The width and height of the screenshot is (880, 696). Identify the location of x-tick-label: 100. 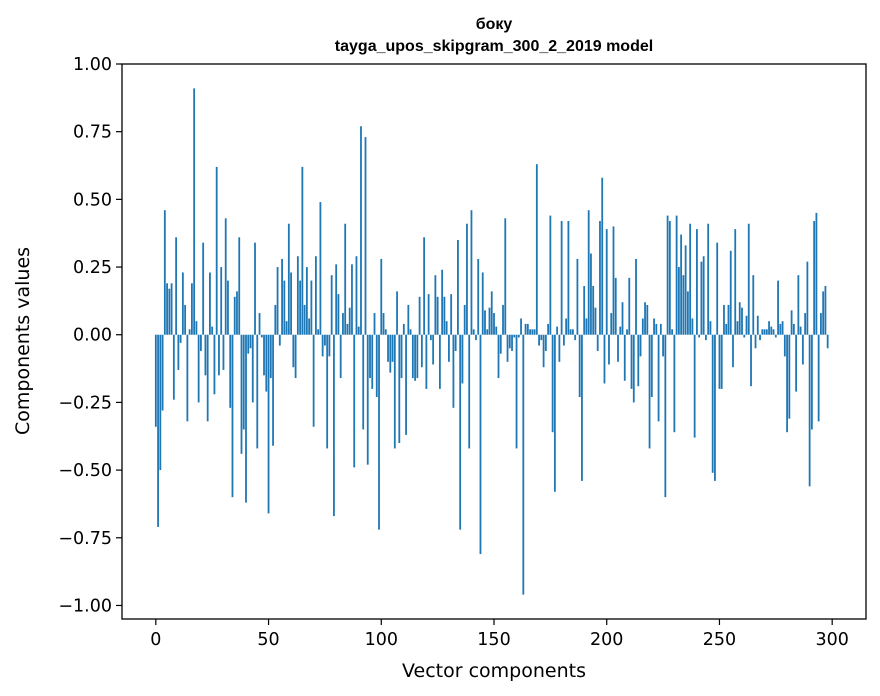
(381, 640).